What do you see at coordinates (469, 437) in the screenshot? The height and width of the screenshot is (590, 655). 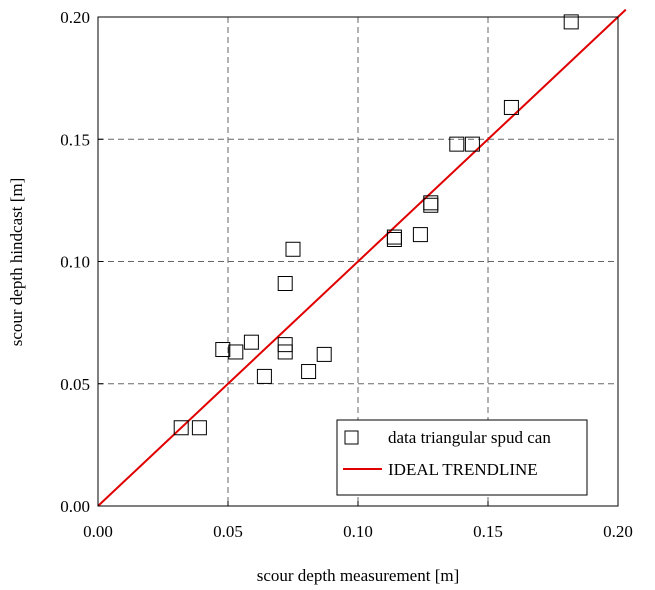 I see `legend-label-data: data triangular spud can` at bounding box center [469, 437].